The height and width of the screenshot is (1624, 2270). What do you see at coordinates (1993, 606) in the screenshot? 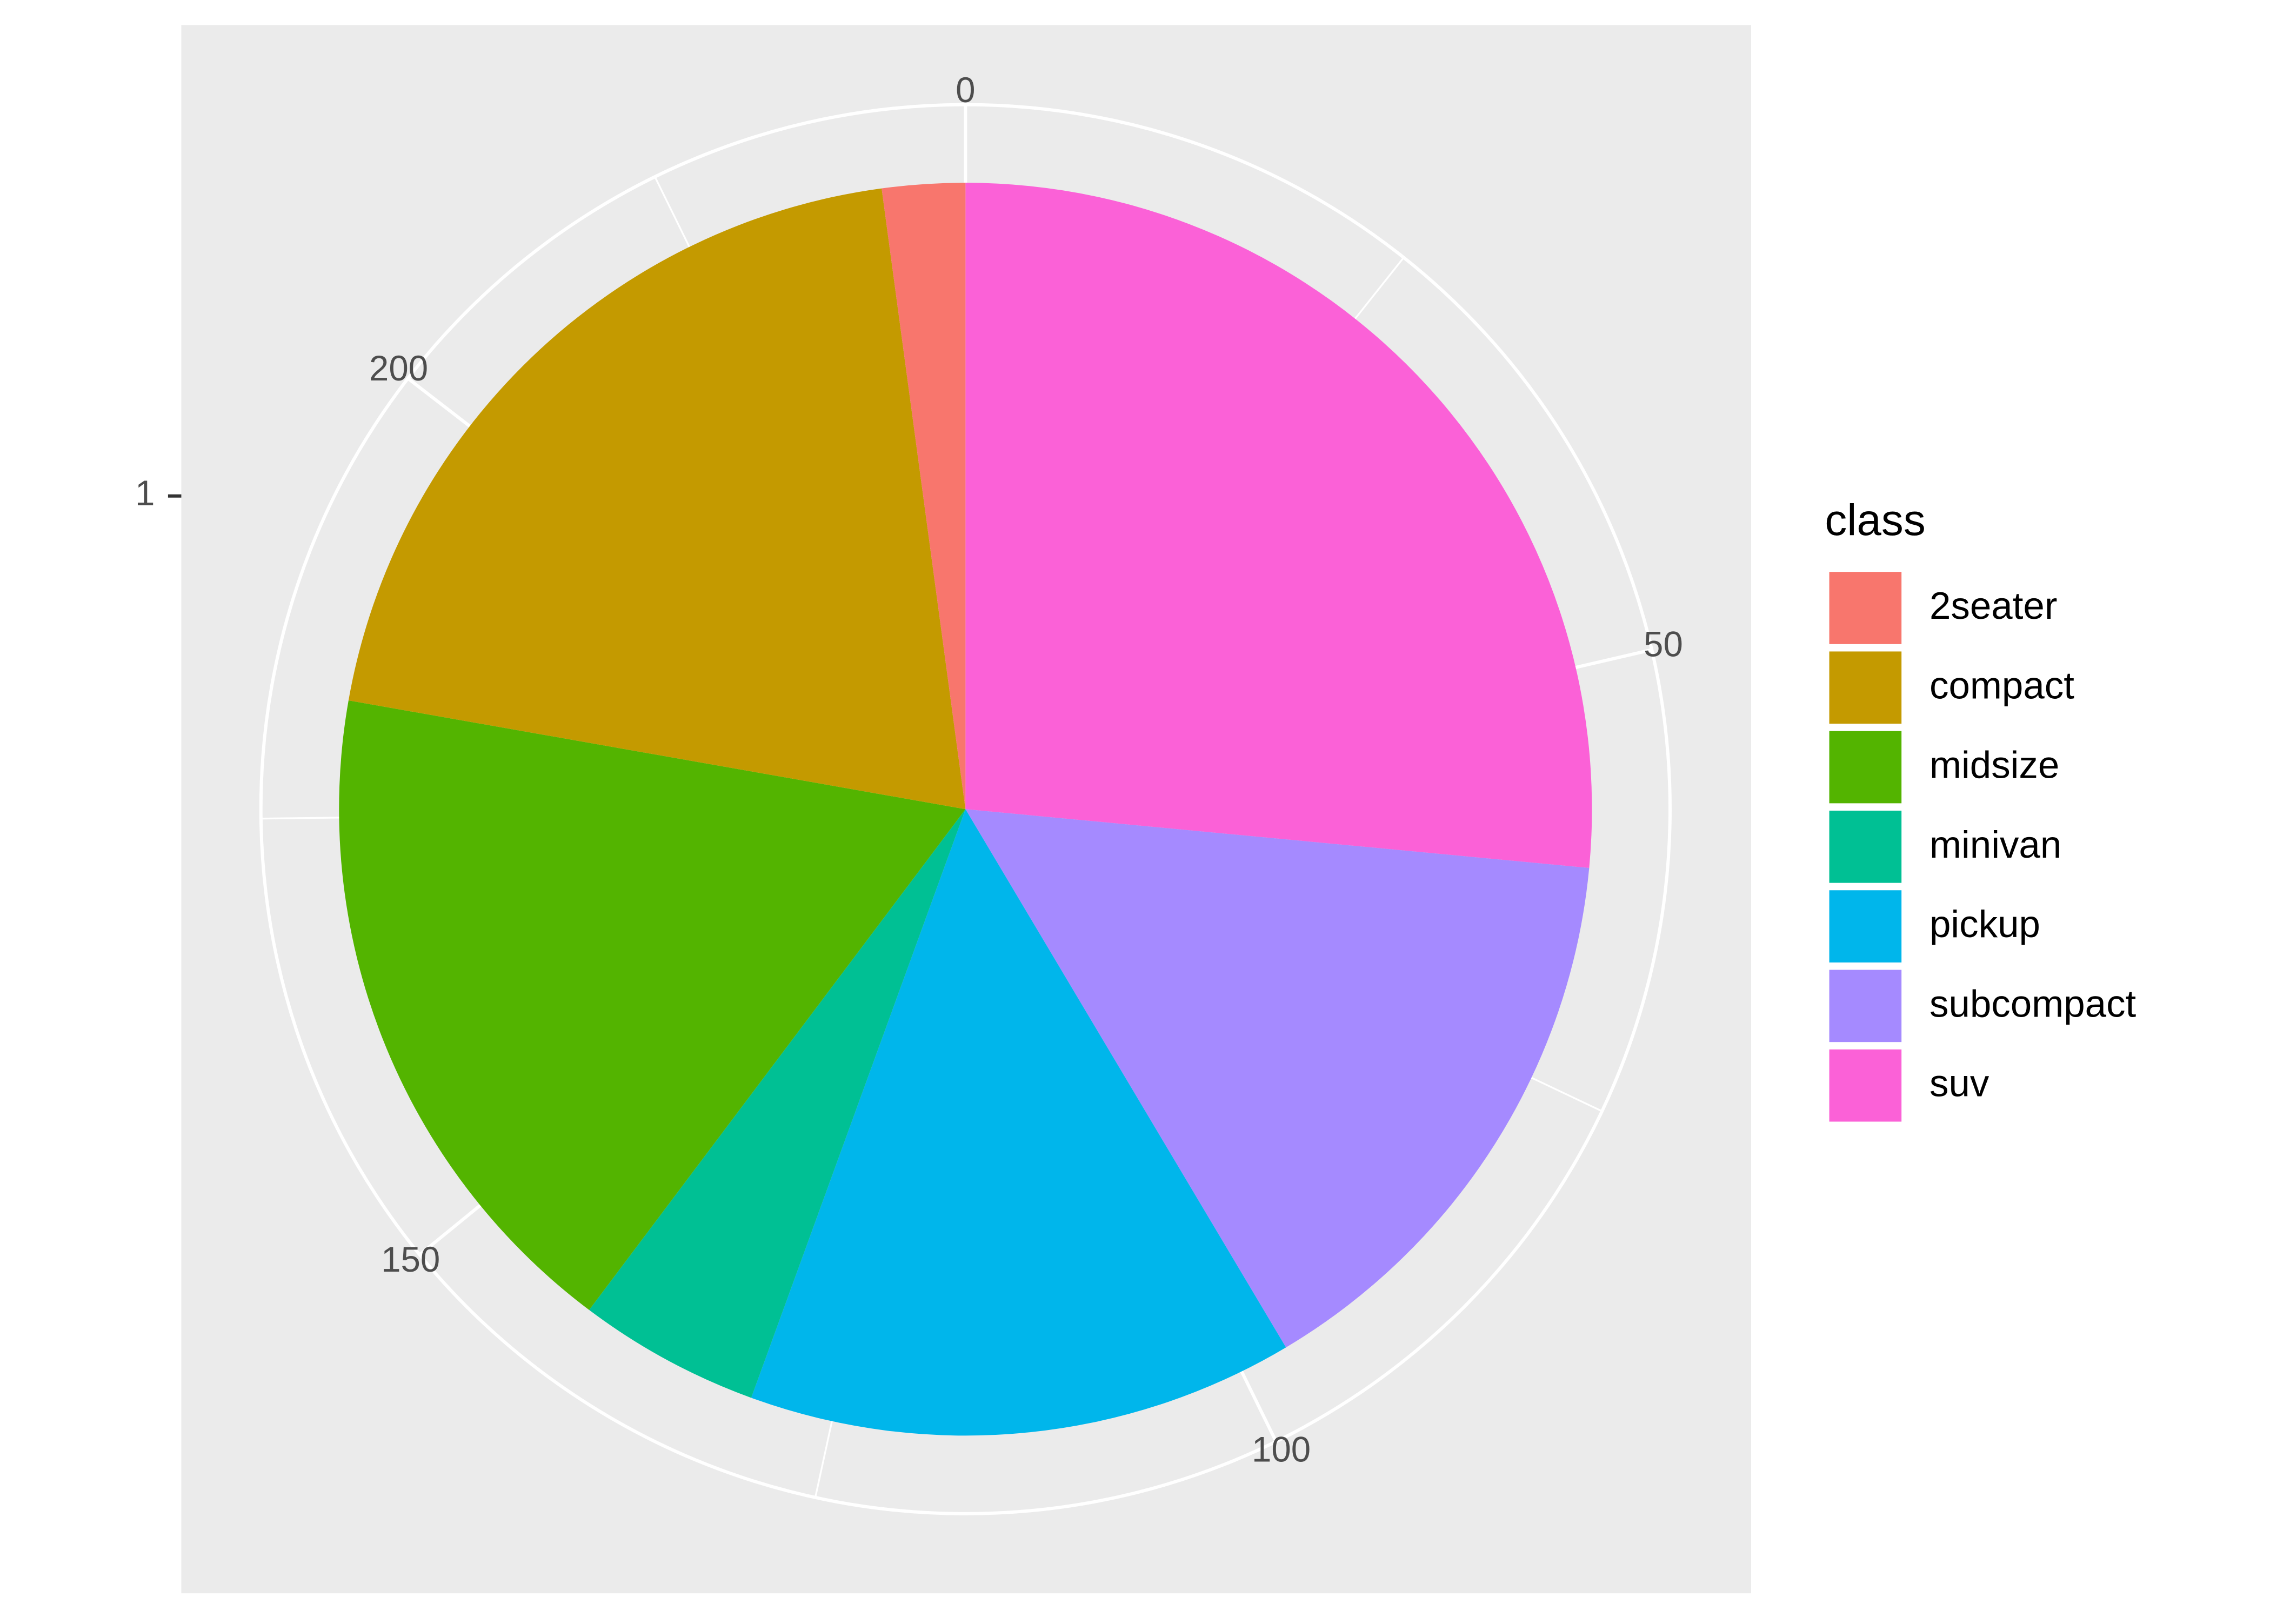
I see `legend-label: 2seater` at bounding box center [1993, 606].